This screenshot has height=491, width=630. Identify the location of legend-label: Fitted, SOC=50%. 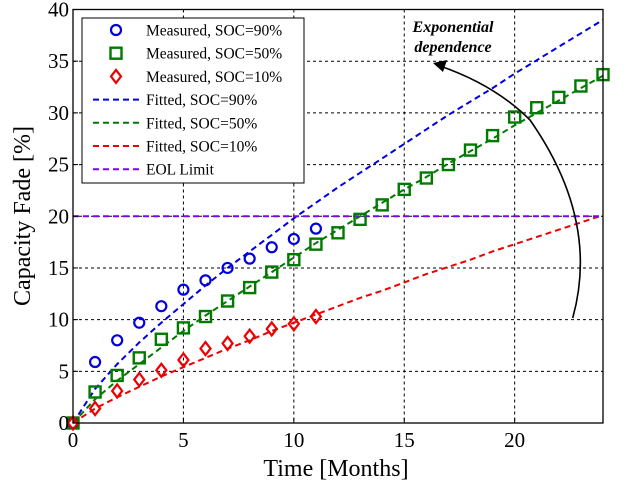
(201, 123).